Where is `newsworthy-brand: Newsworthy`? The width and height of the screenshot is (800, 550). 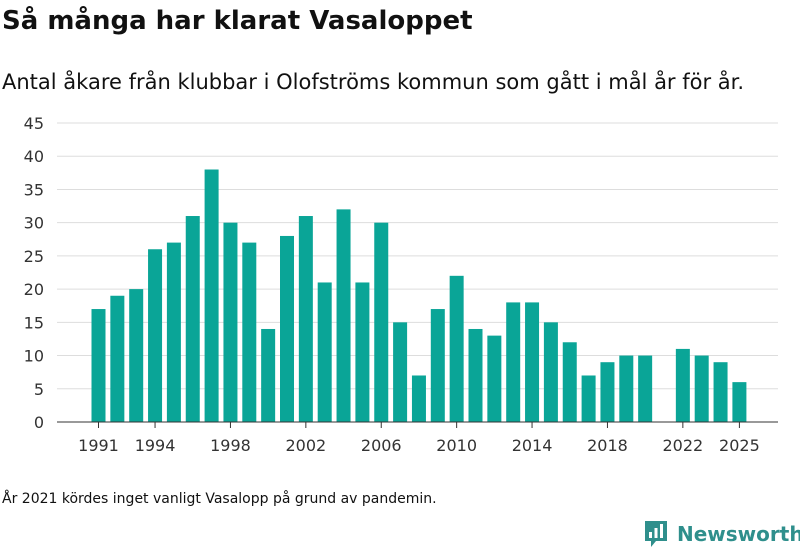 newsworthy-brand: Newsworthy is located at coordinates (722, 534).